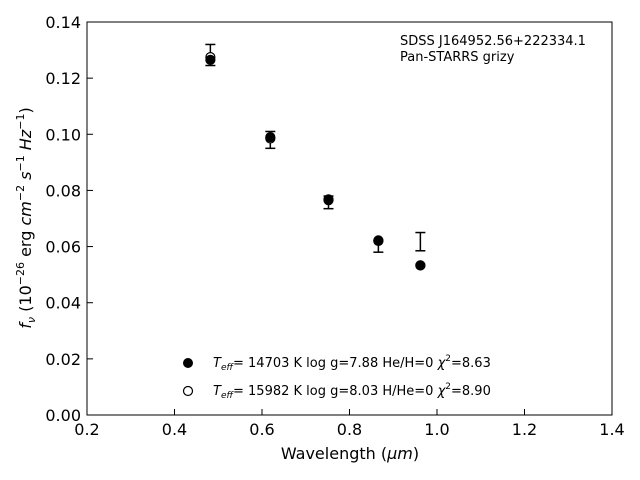 The image size is (640, 480). I want to click on legend-marker-filled, so click(188, 363).